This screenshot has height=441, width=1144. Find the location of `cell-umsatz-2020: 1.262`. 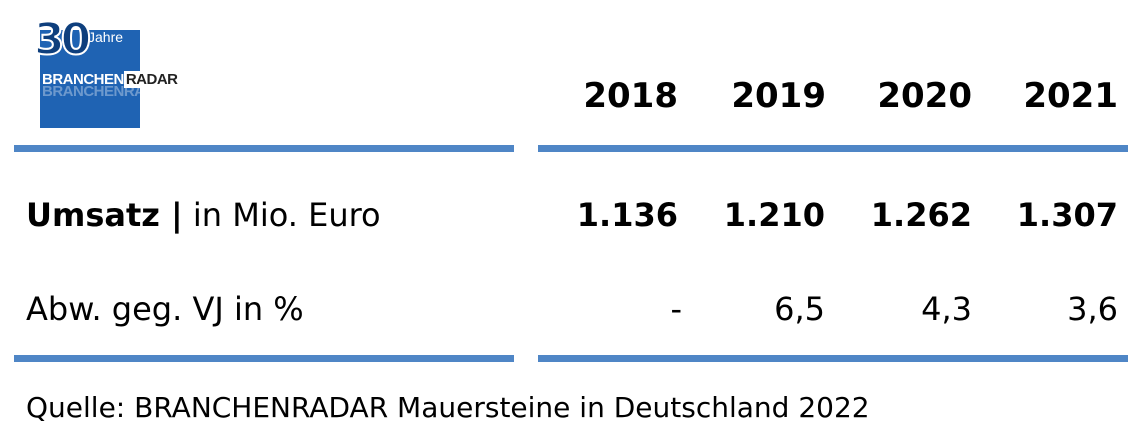

cell-umsatz-2020: 1.262 is located at coordinates (921, 215).